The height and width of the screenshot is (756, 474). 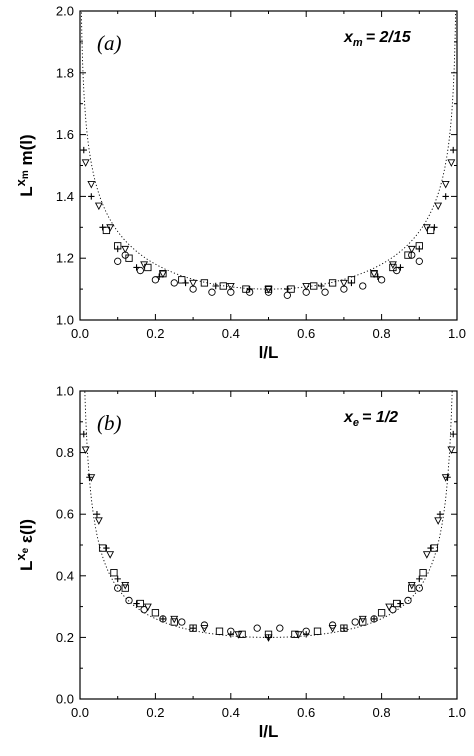 I want to click on y-tick-label: 1.4, so click(x=65, y=196).